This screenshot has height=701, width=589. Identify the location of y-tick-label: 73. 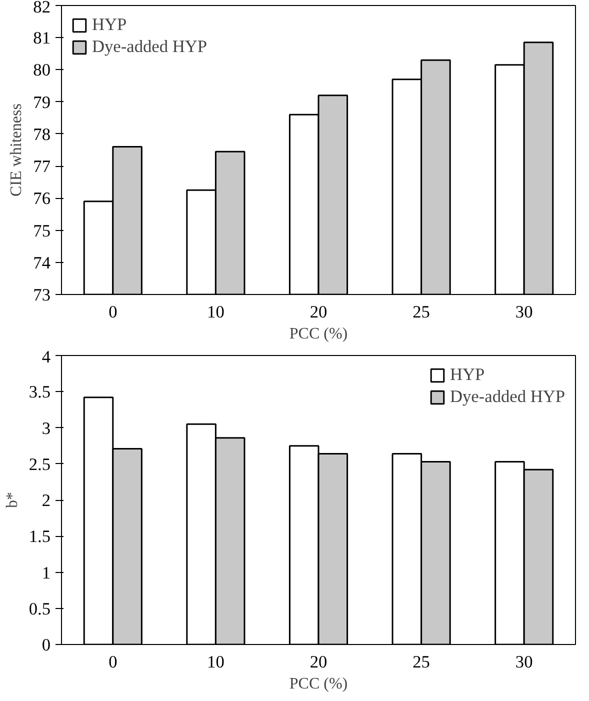
(41, 295).